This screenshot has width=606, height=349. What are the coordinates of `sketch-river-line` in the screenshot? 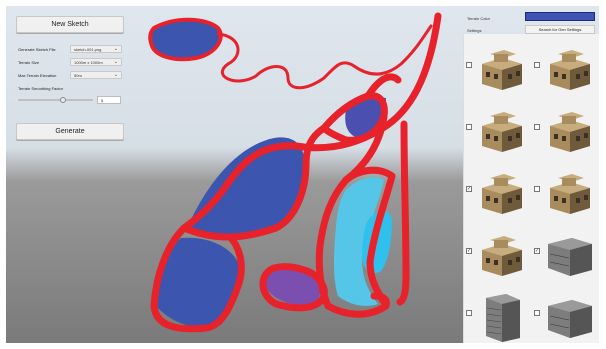 It's located at (324, 57).